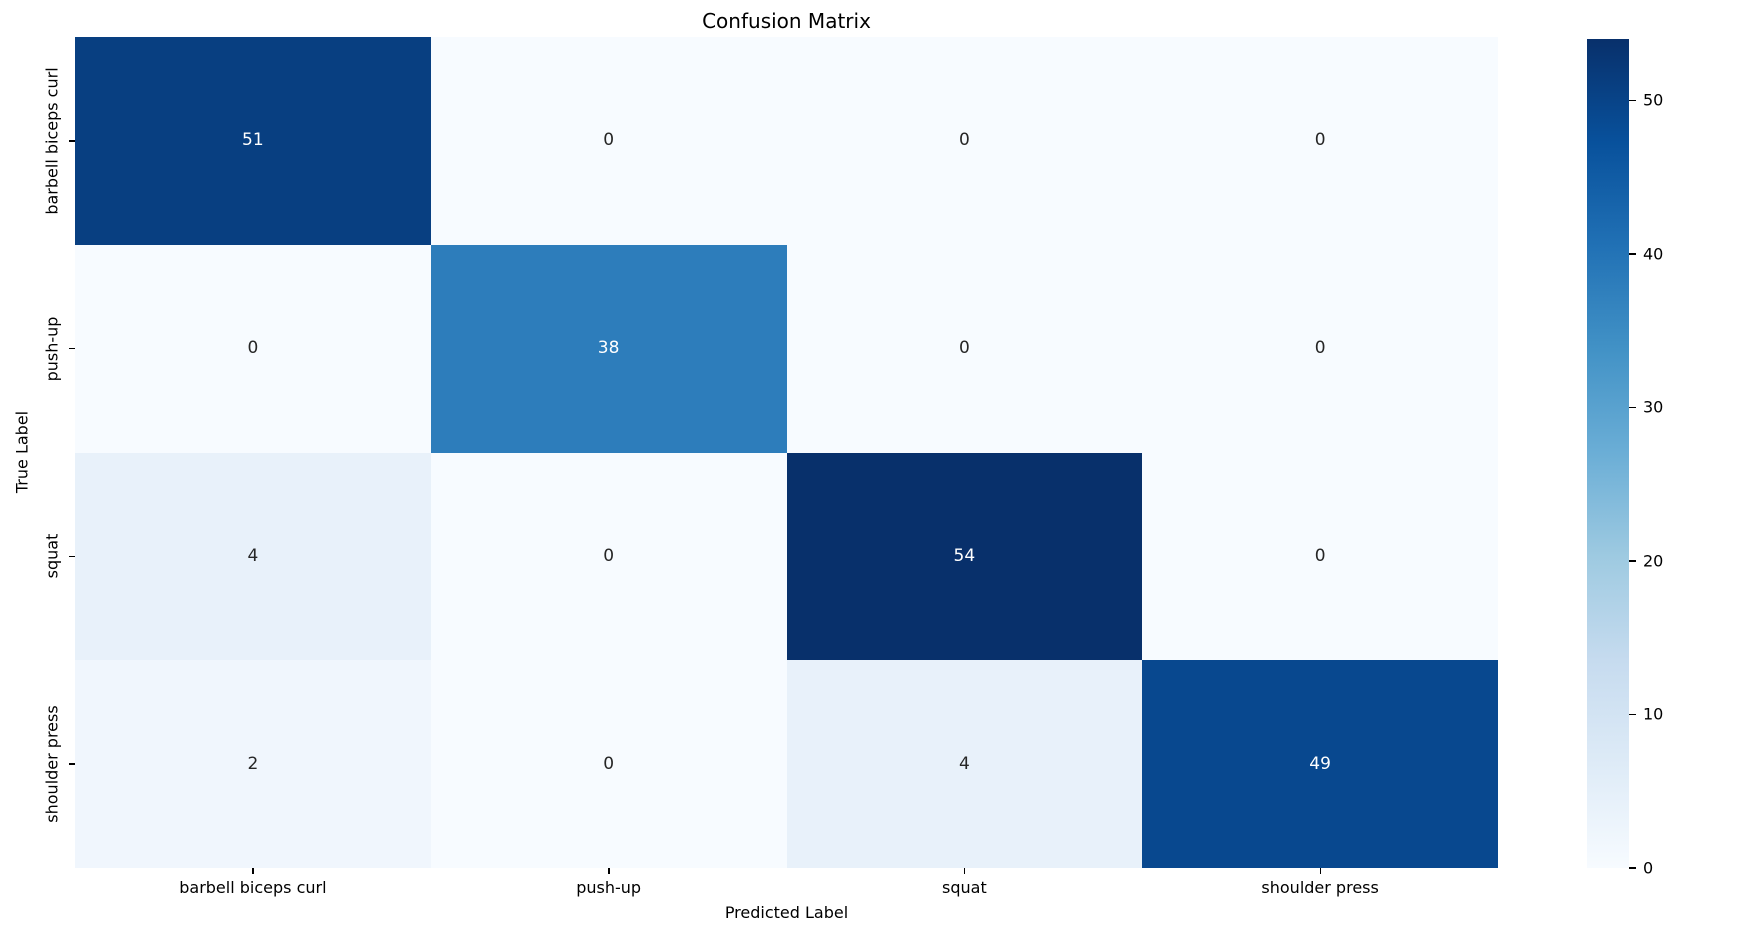  What do you see at coordinates (786, 912) in the screenshot?
I see `x-axis-label: Predicted Label` at bounding box center [786, 912].